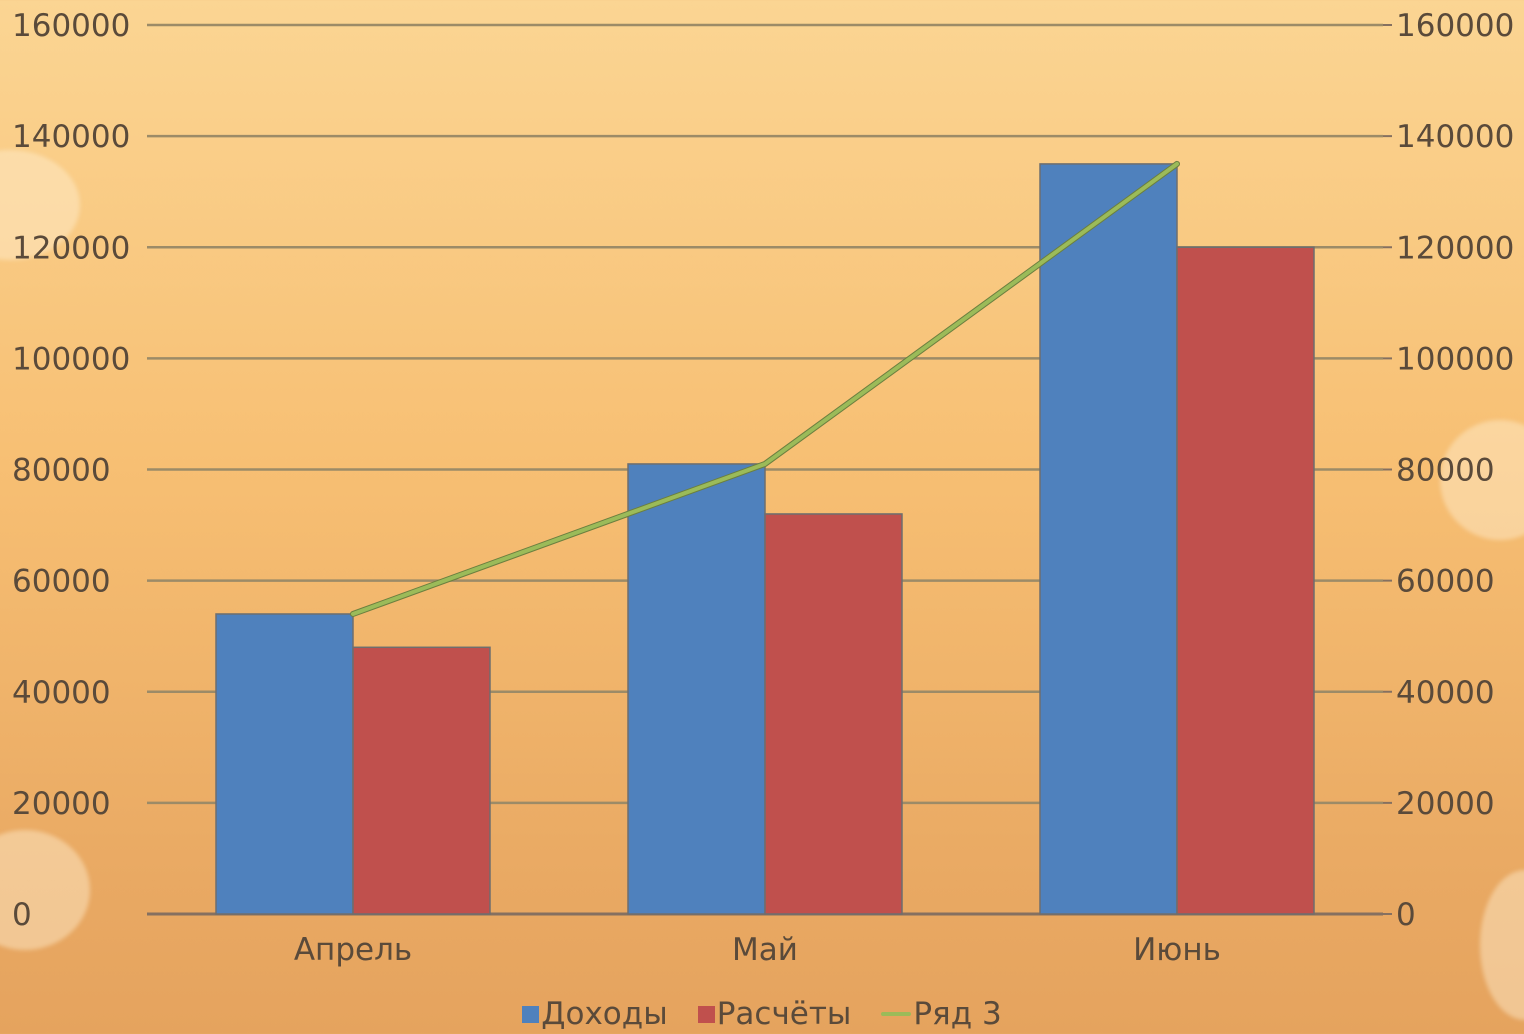 The height and width of the screenshot is (1034, 1524). Describe the element at coordinates (957, 1014) in the screenshot. I see `legend-label-series-3: Ряд 3` at that location.